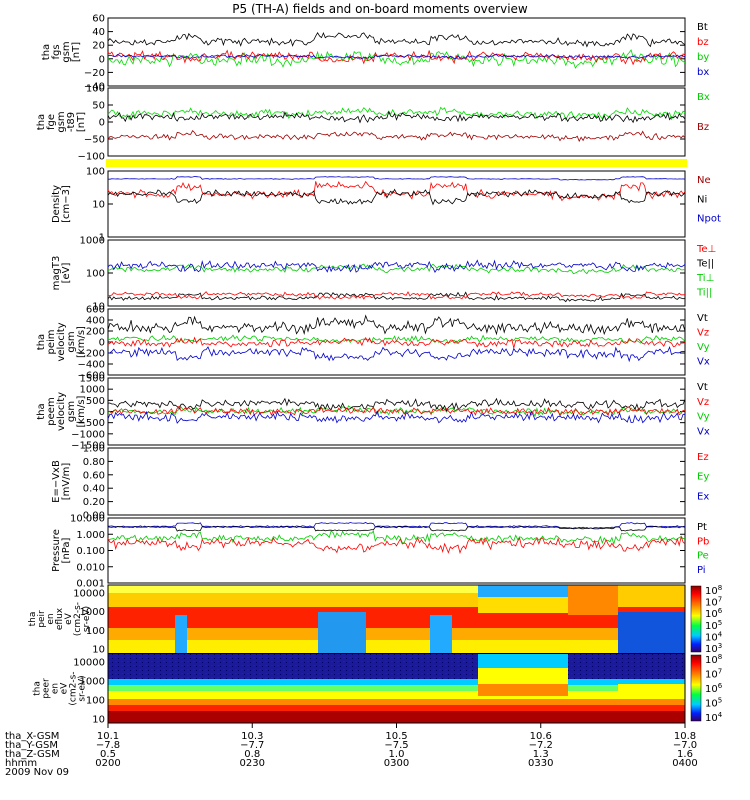  What do you see at coordinates (66, 273) in the screenshot?
I see `y-axis-label: [eV]` at bounding box center [66, 273].